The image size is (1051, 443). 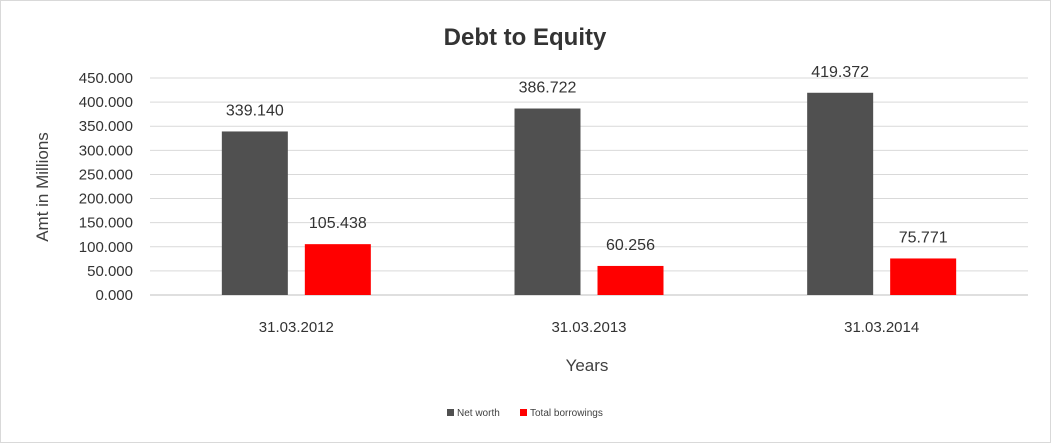 What do you see at coordinates (338, 223) in the screenshot?
I see `data-label: 105.438` at bounding box center [338, 223].